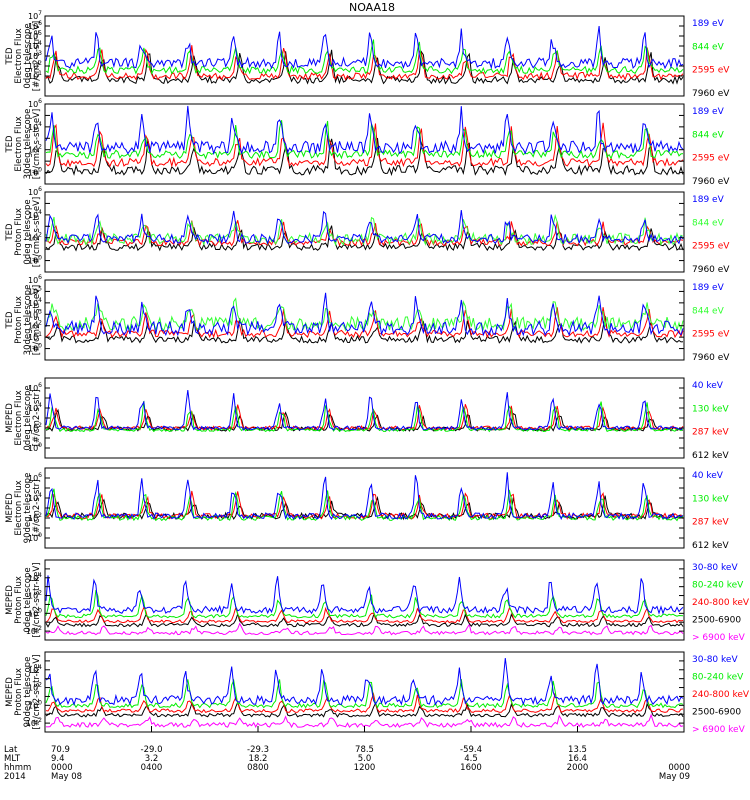 This screenshot has height=800, width=750. What do you see at coordinates (364, 329) in the screenshot?
I see `series-line-7960-ev` at bounding box center [364, 329].